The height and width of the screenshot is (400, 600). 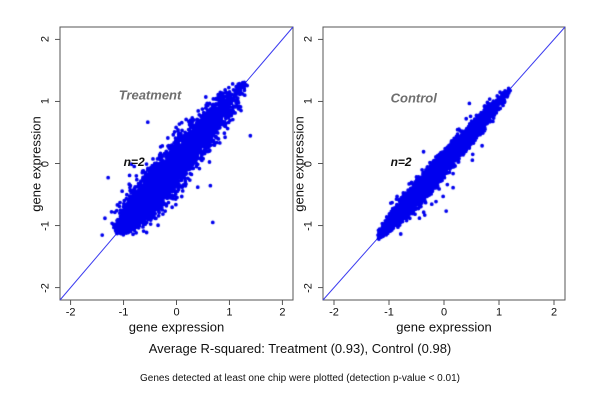 I want to click on panel-title: Treatment, so click(x=150, y=95).